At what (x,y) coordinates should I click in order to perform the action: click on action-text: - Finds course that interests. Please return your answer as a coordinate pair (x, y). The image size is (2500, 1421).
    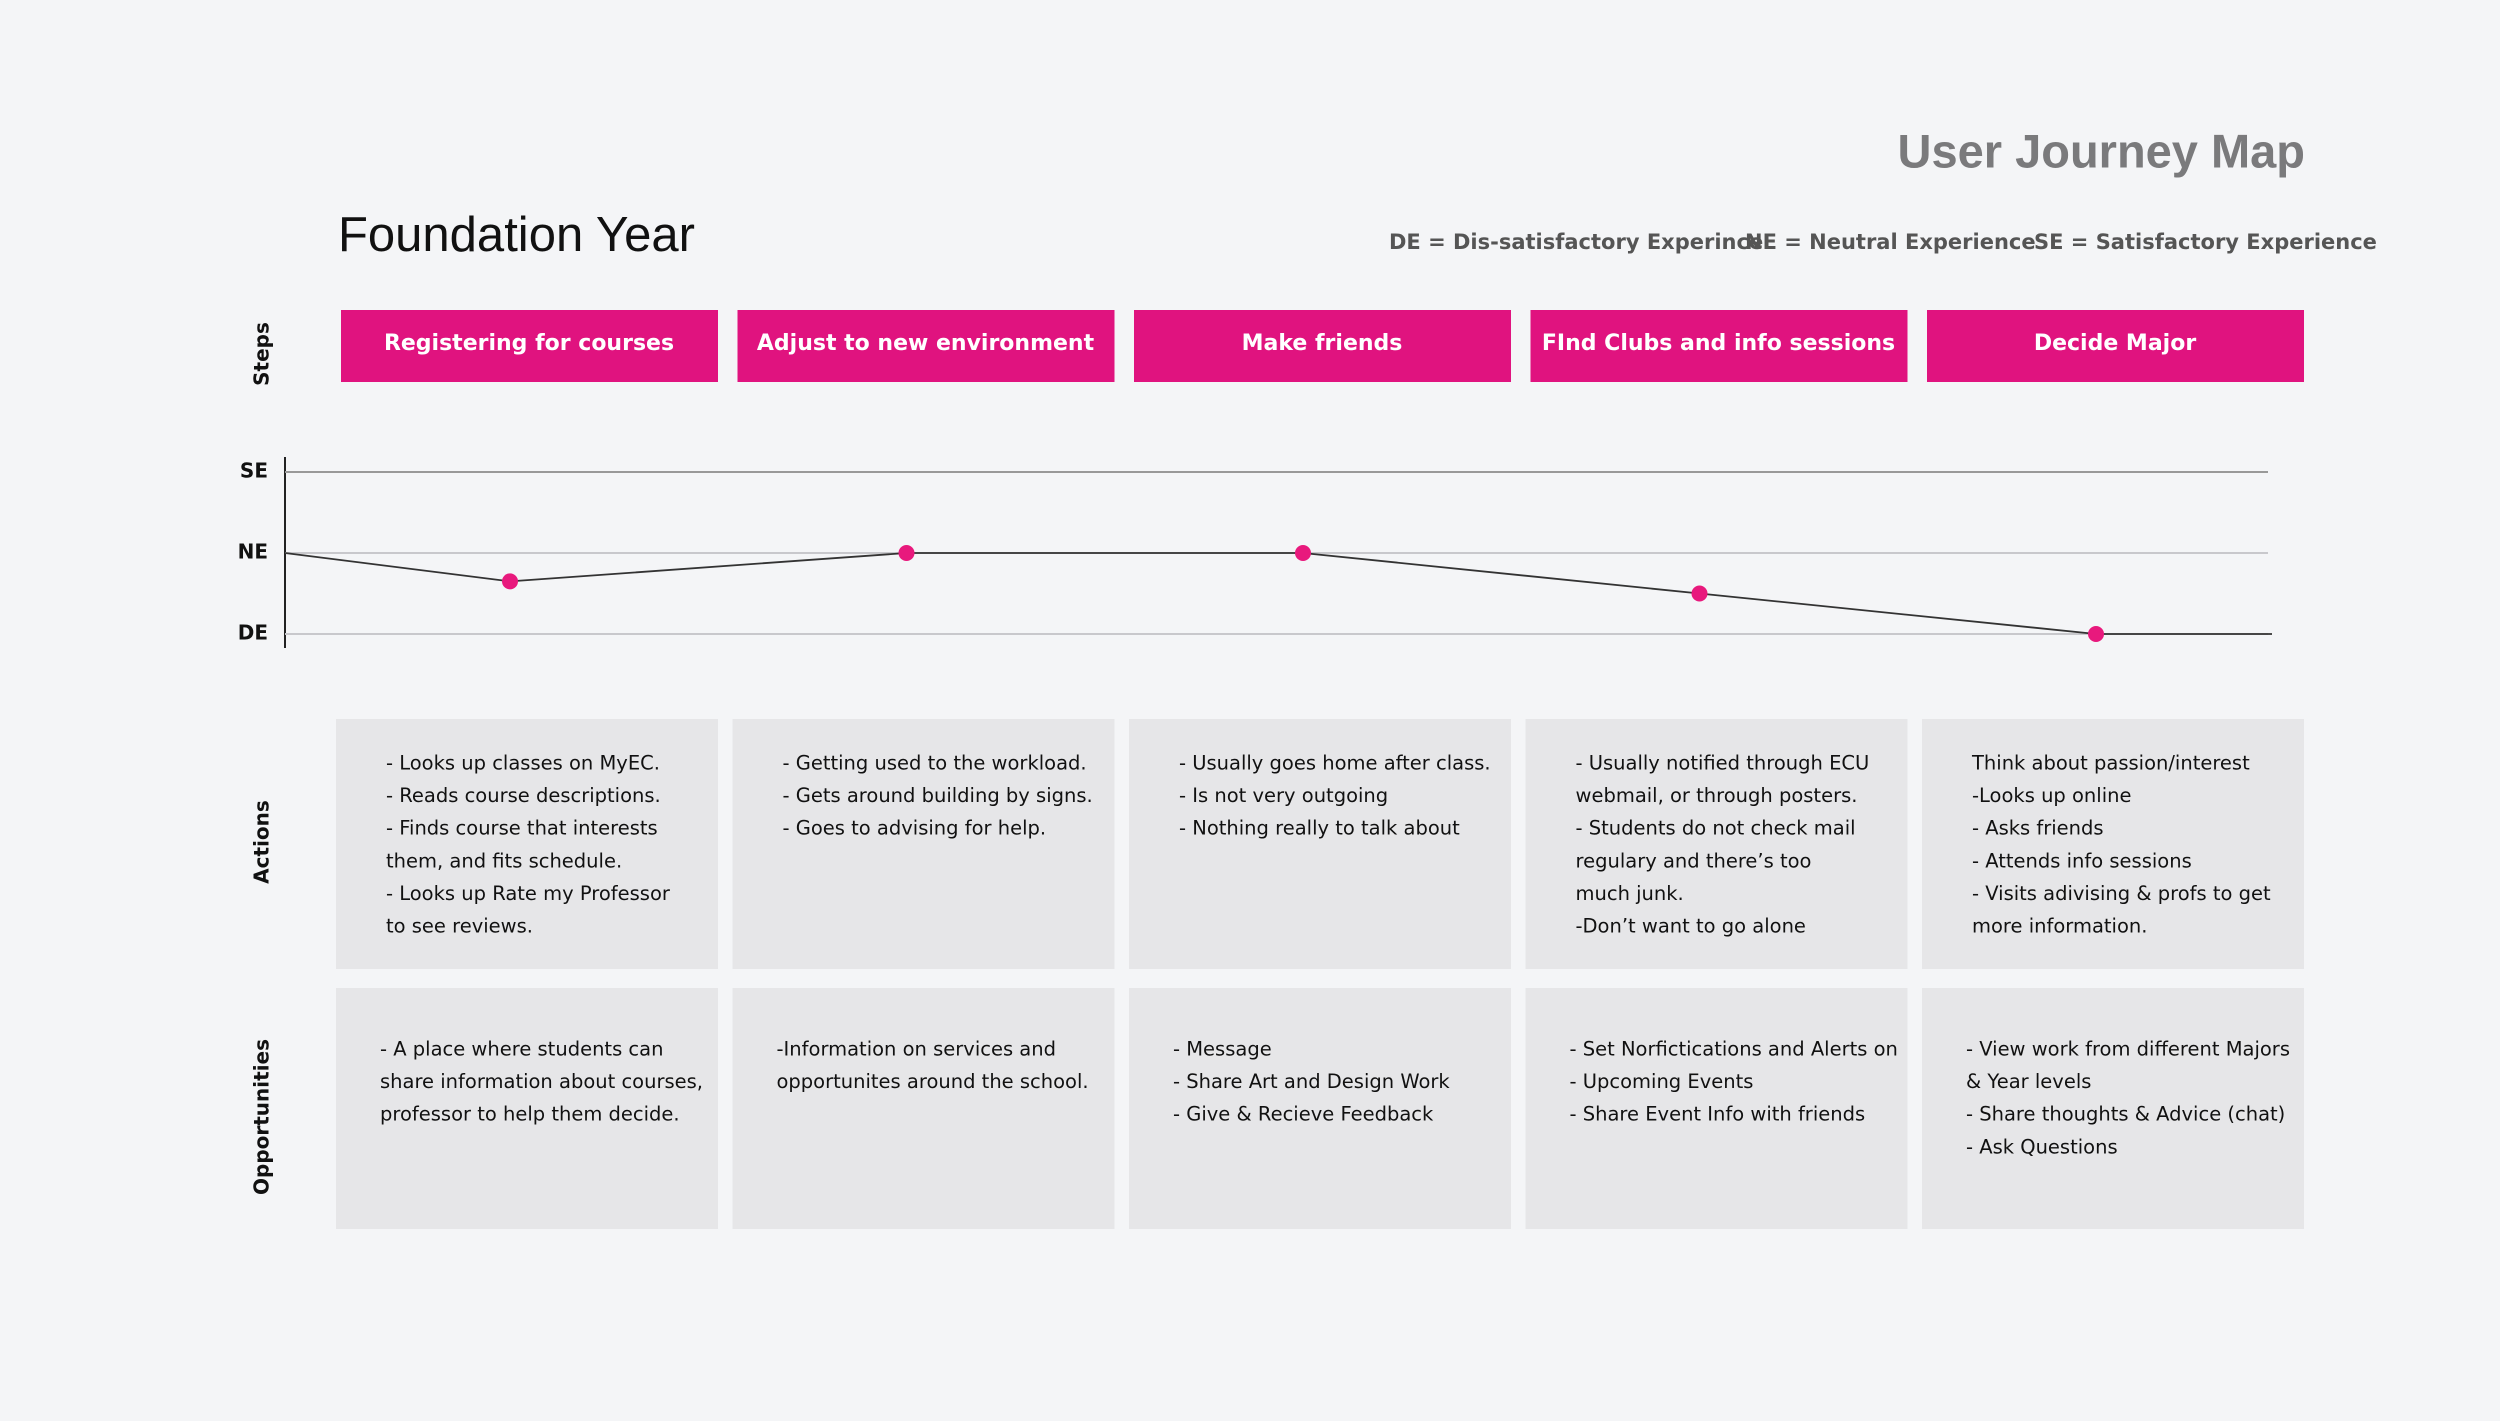
    Looking at the image, I should click on (522, 828).